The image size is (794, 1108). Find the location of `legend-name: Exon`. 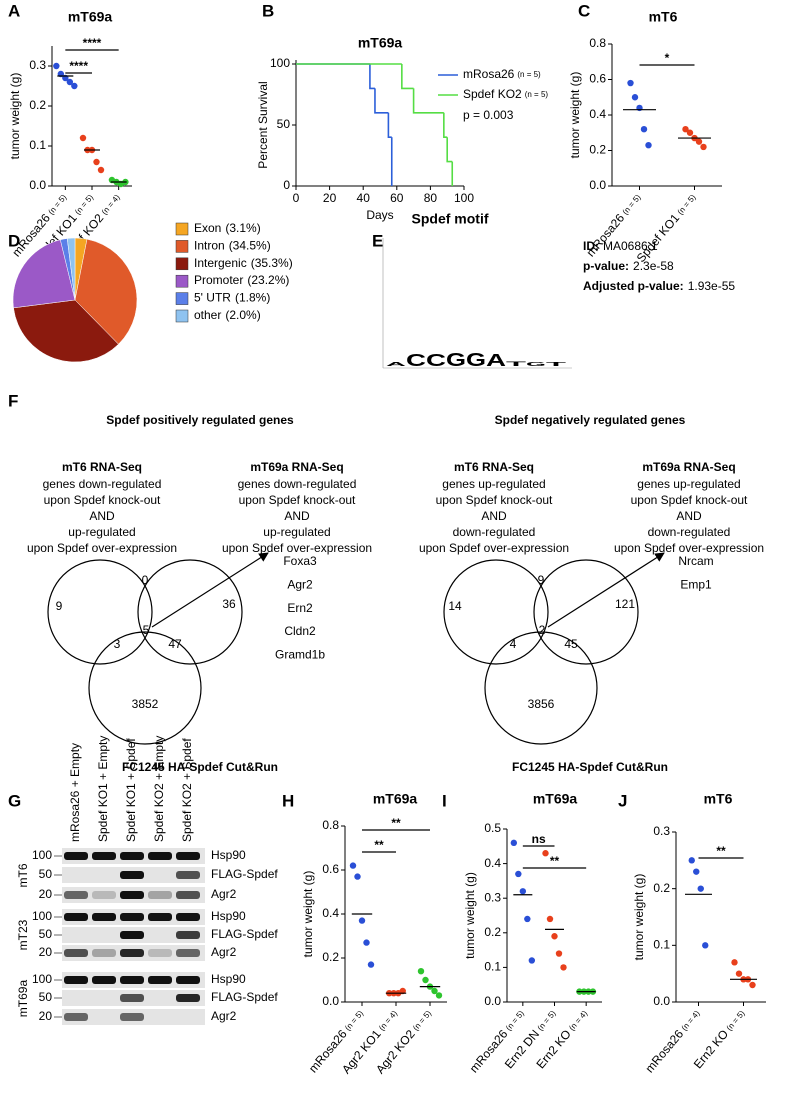

legend-name: Exon is located at coordinates (207, 228).